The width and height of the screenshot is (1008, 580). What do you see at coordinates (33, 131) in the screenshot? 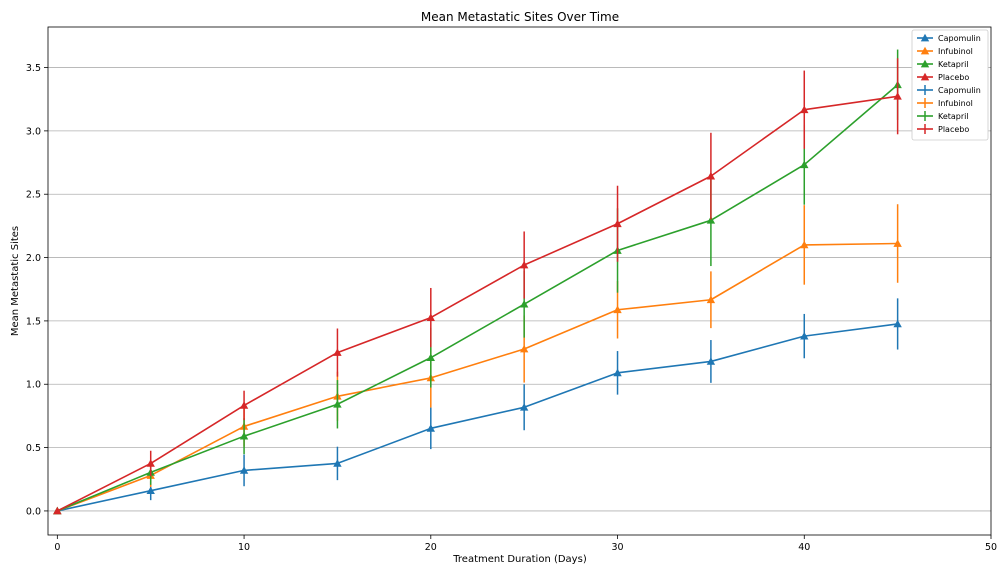
I see `y-tick-label: 3.0` at bounding box center [33, 131].